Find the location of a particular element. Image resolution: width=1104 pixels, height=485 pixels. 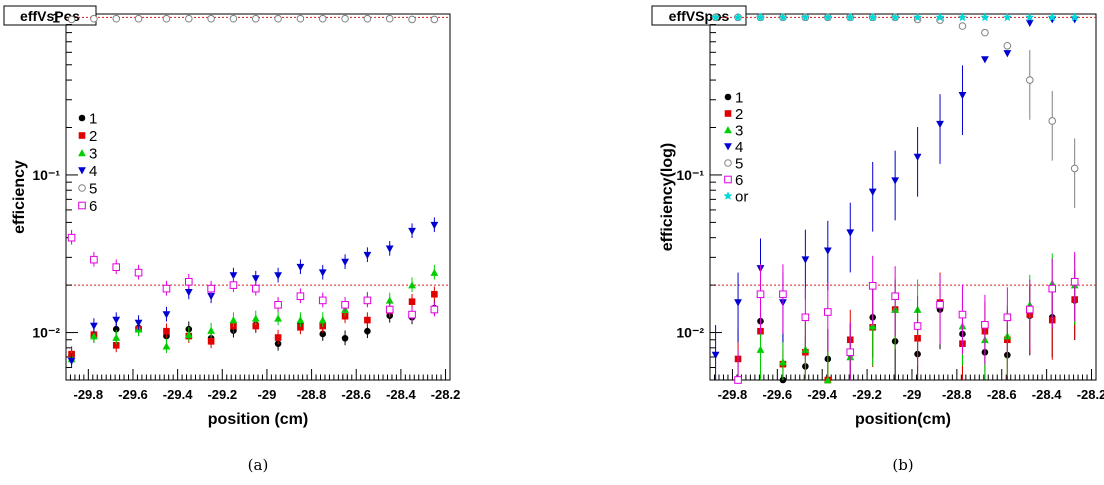

x-tick-label: -28.8 is located at coordinates (957, 394).